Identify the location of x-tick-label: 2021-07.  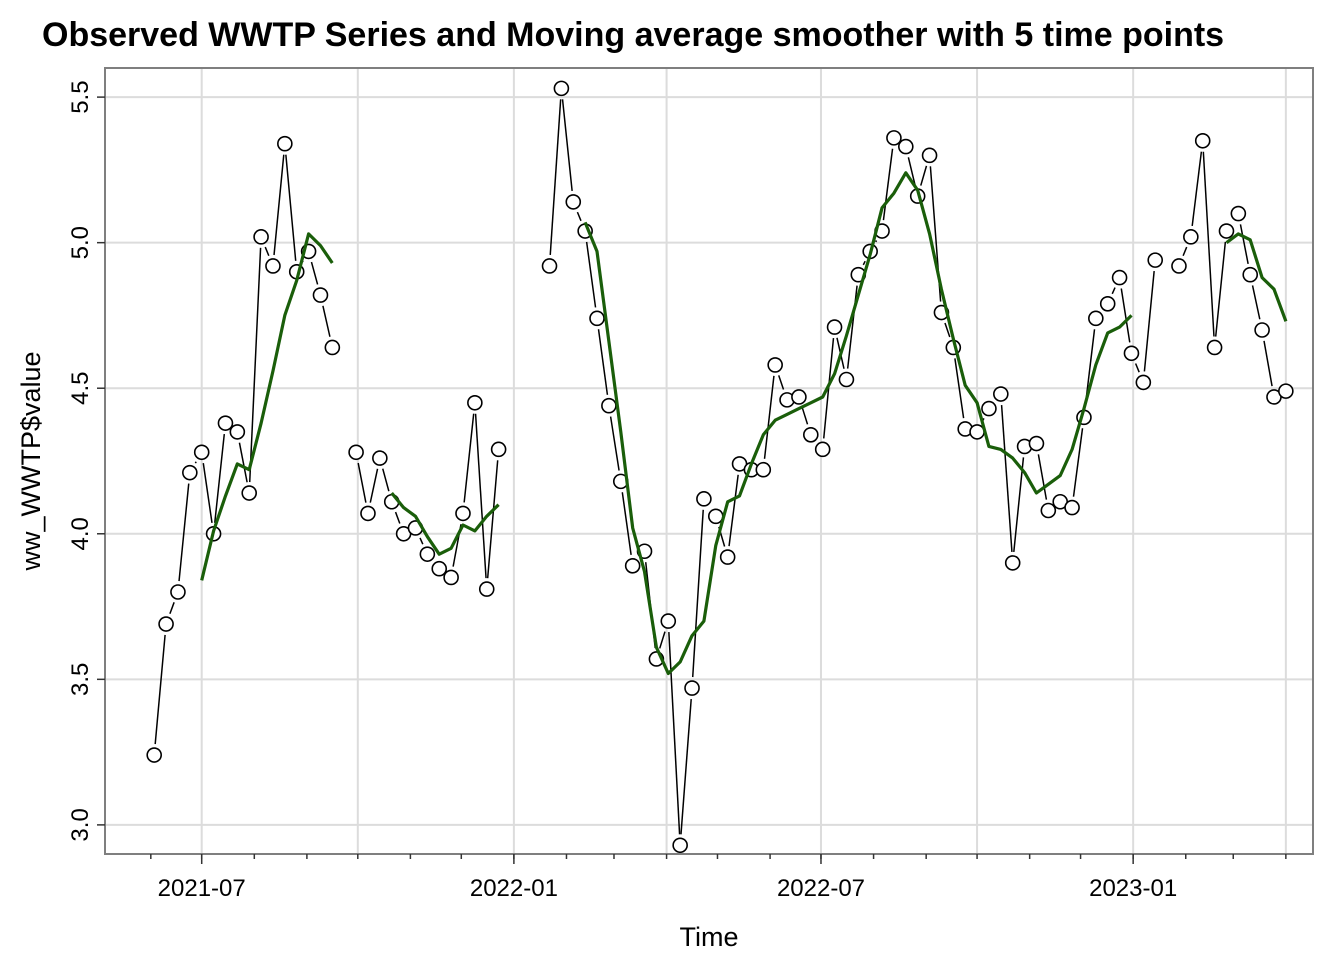
(202, 888).